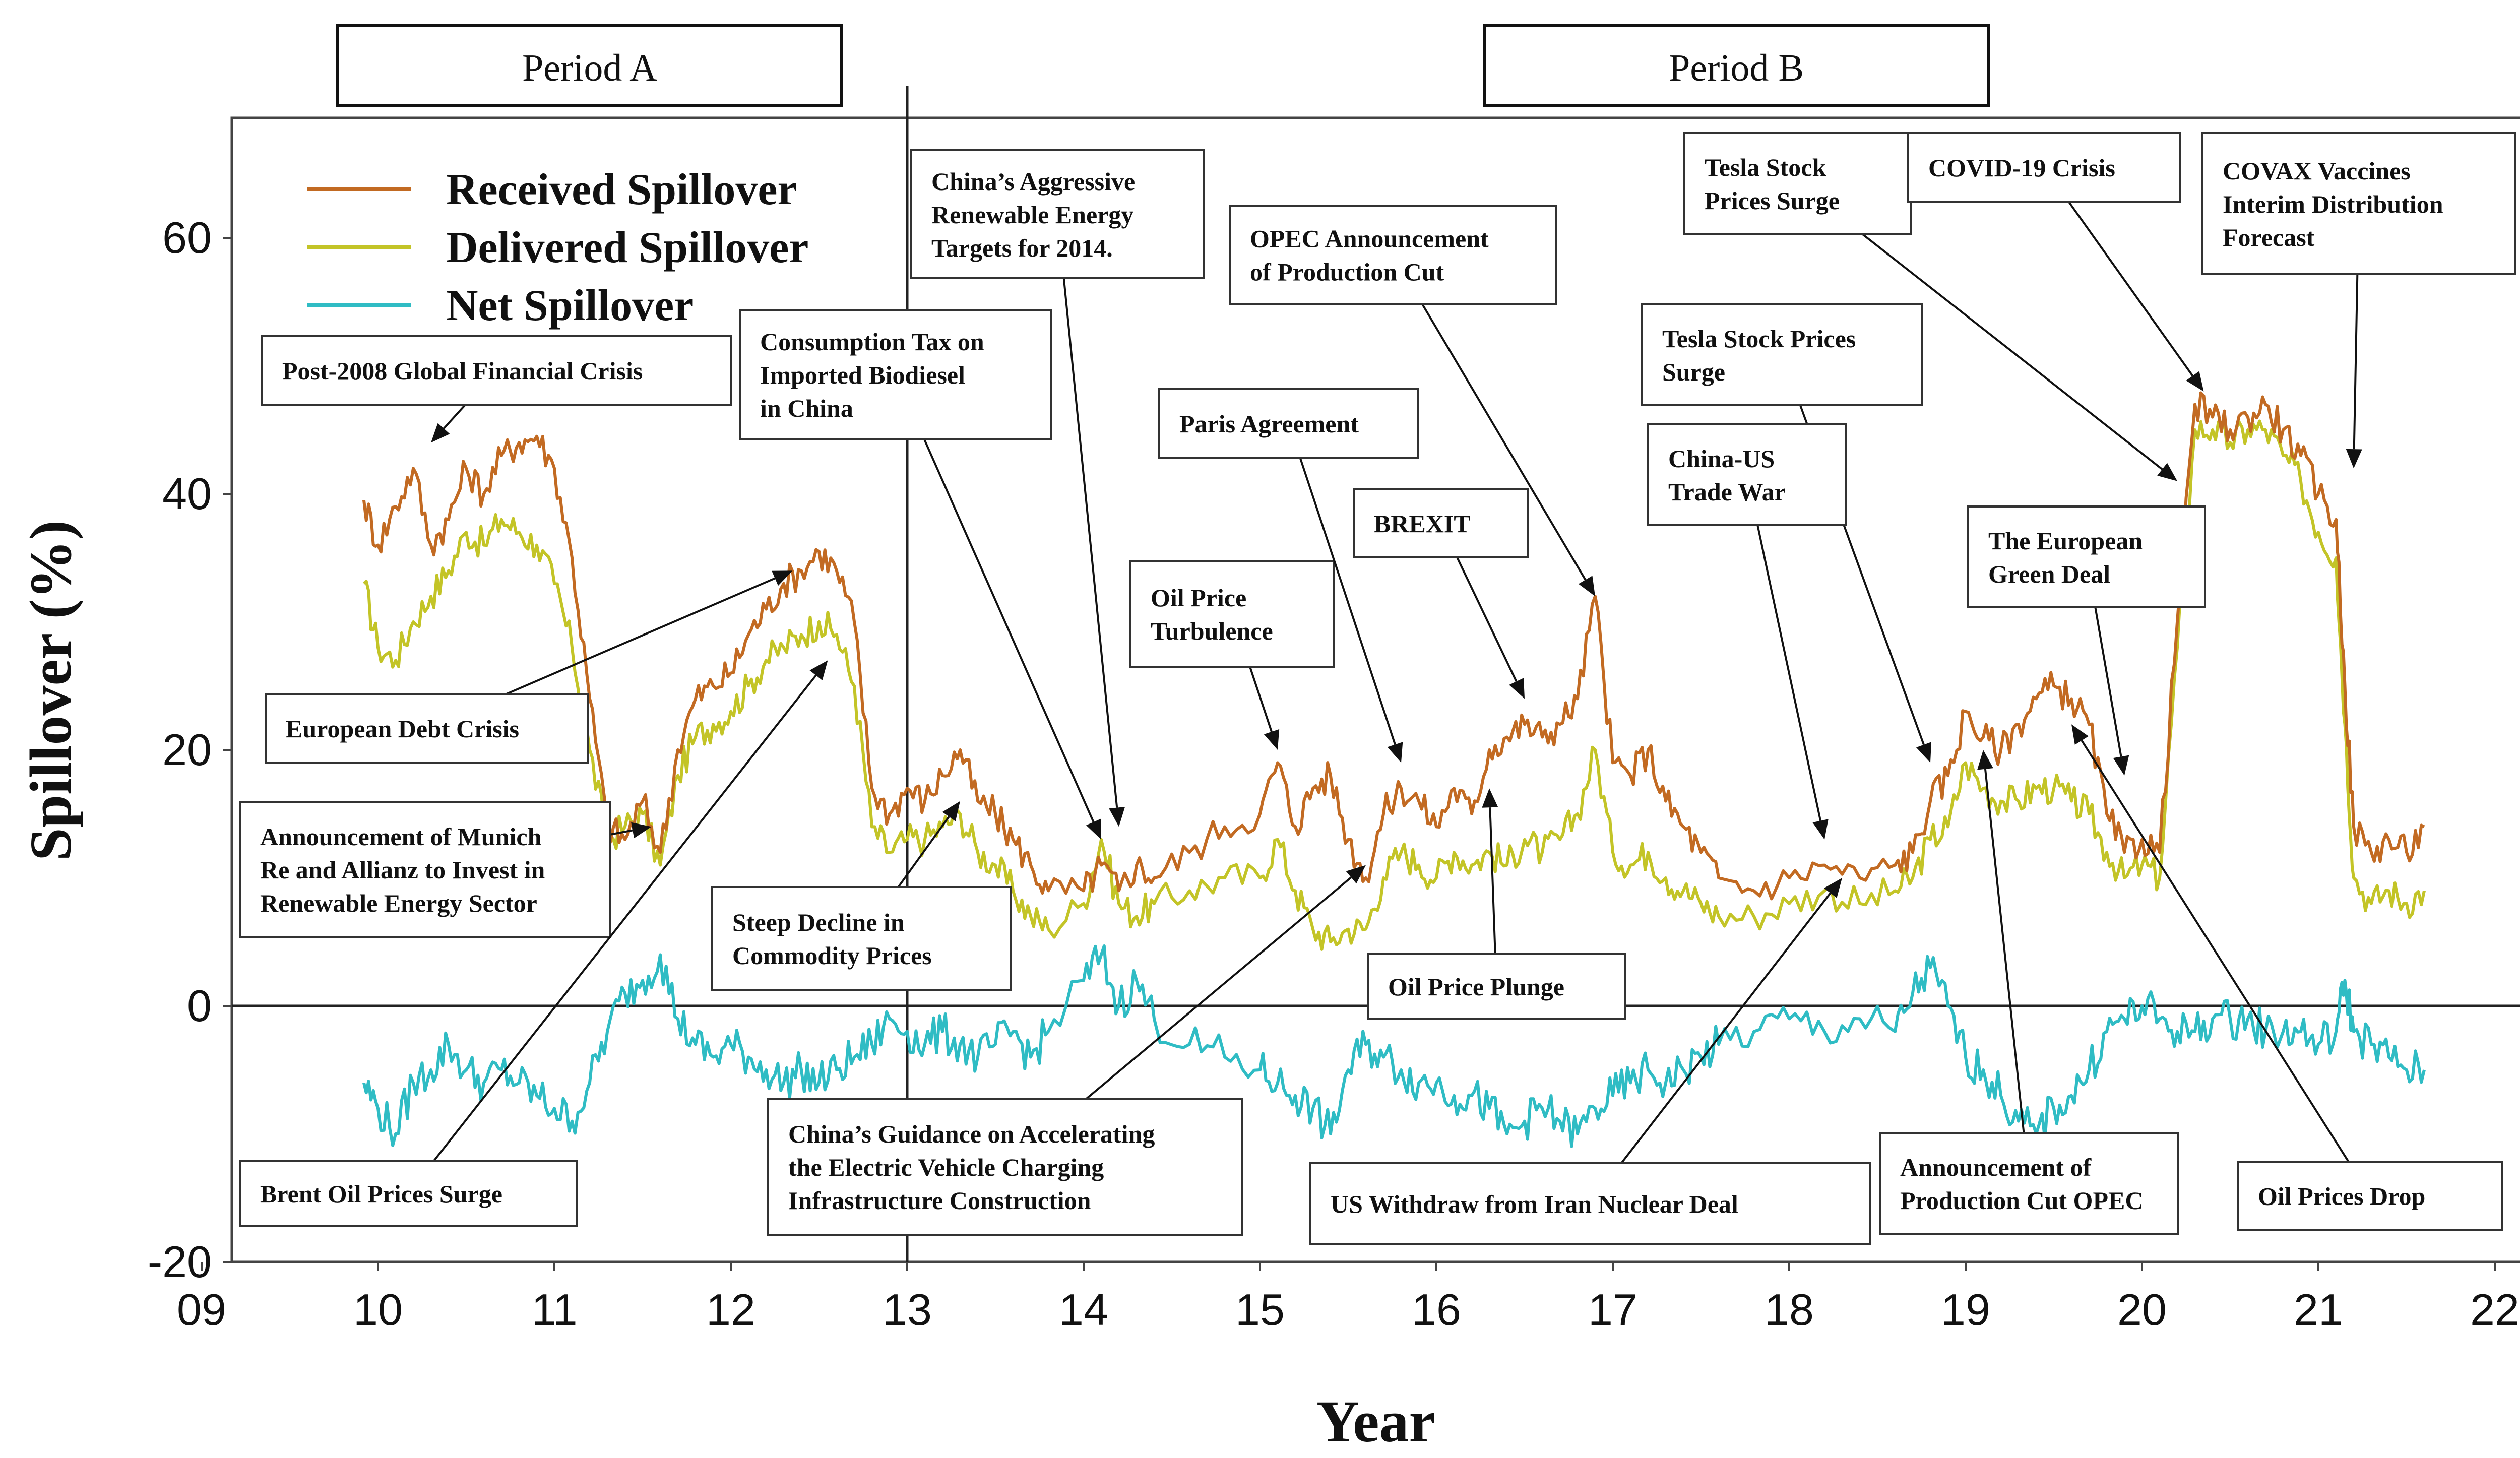  I want to click on legend-label-received: Received Spillover, so click(621, 189).